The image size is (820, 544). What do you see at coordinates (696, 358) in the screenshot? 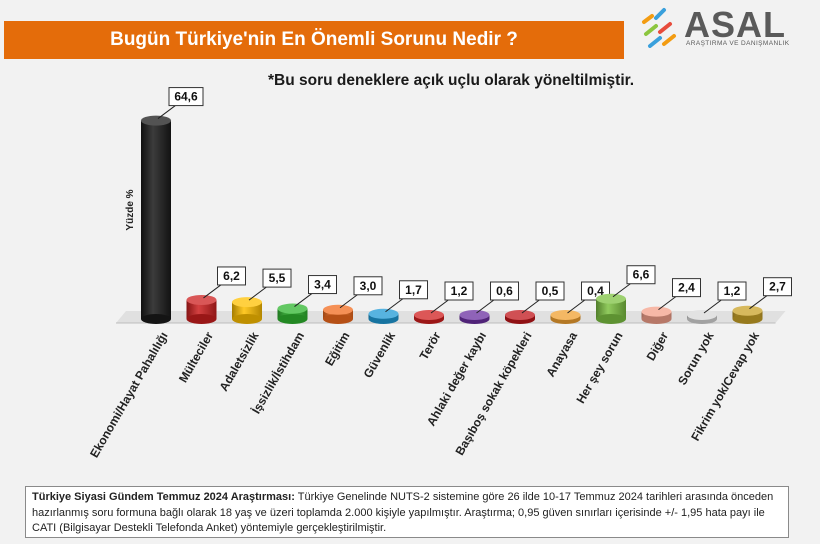
I see `category-label-12: Sorun yok` at bounding box center [696, 358].